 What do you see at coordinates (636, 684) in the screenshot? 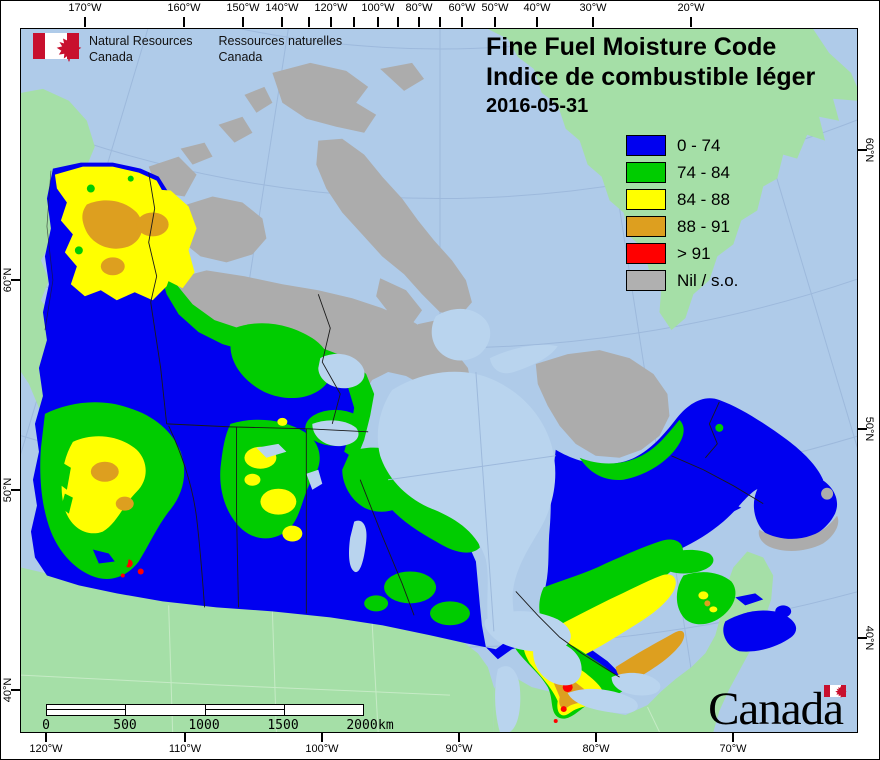
I see `lake-ontario` at bounding box center [636, 684].